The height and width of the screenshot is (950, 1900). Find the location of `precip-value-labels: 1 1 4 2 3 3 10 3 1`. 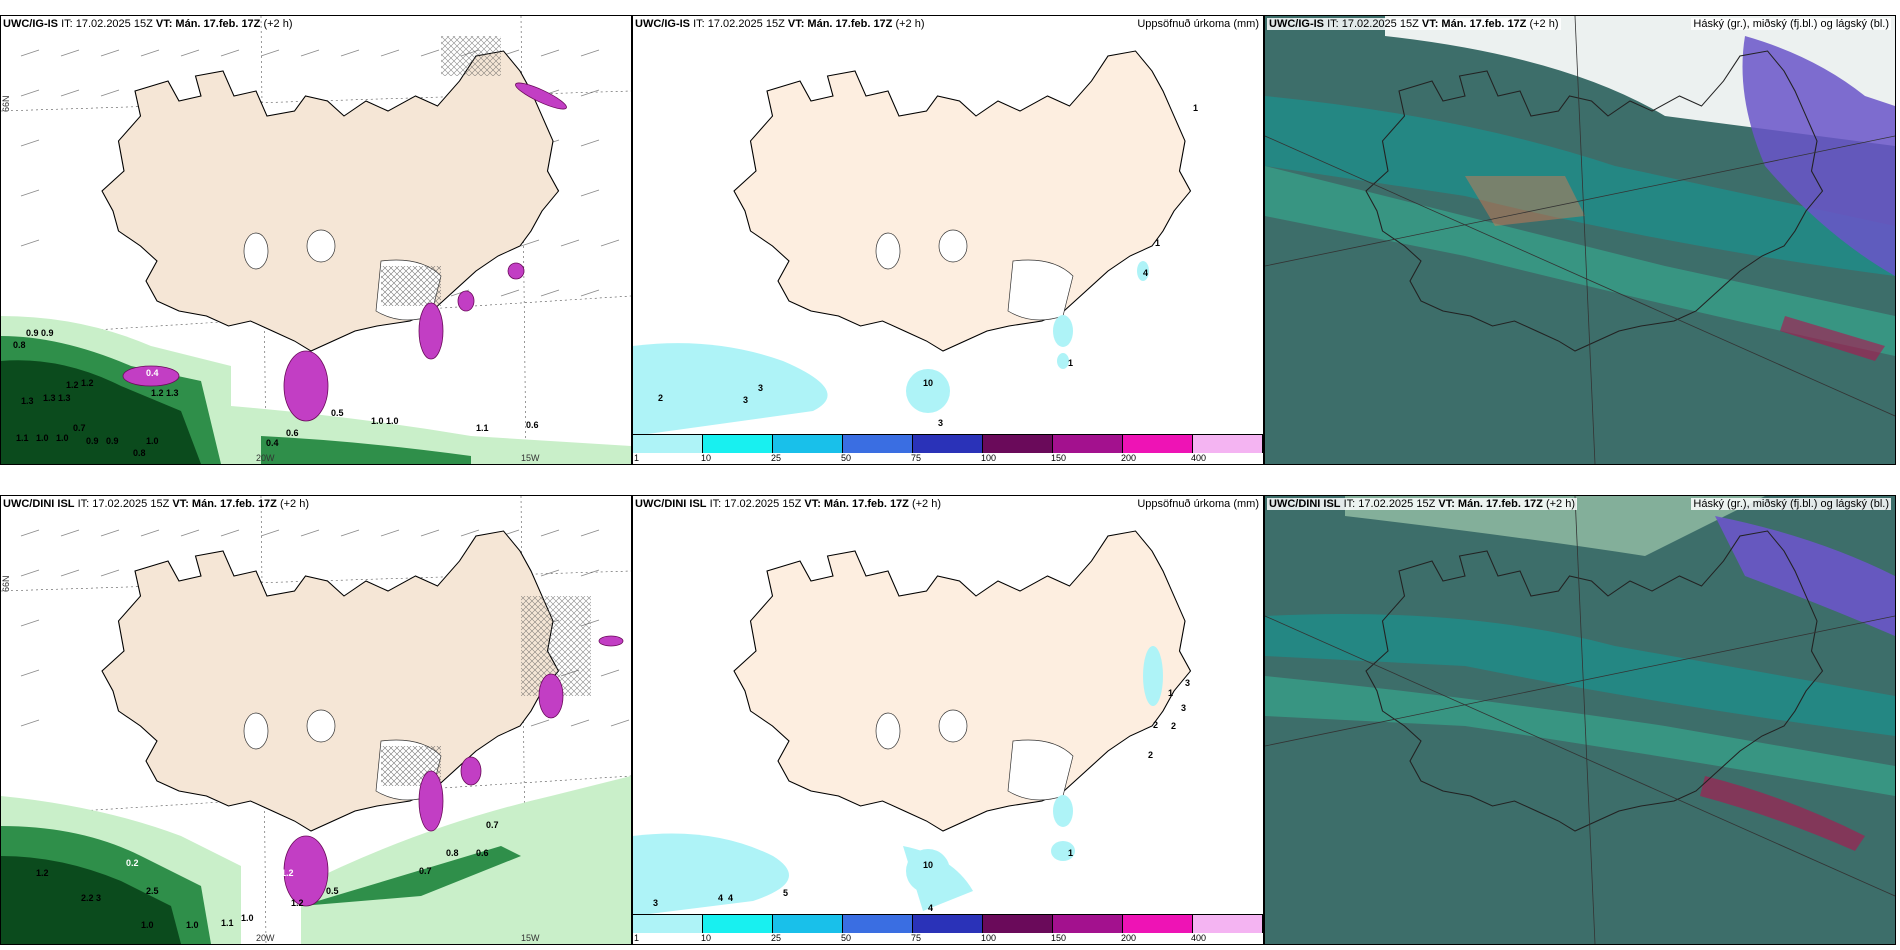

precip-value-labels: 1 1 4 2 3 3 10 3 1 is located at coordinates (928, 265).